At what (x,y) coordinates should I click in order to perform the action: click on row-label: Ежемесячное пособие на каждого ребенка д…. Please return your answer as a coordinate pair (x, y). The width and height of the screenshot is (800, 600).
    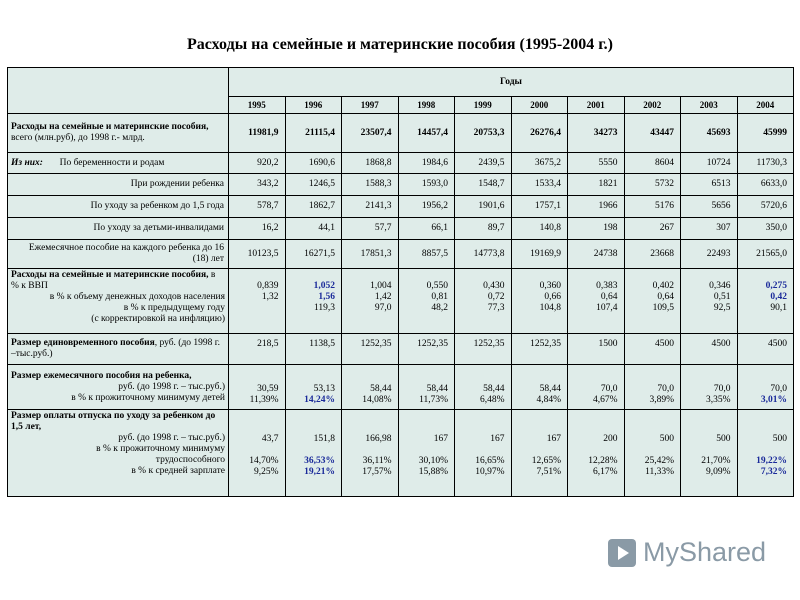
    Looking at the image, I should click on (118, 254).